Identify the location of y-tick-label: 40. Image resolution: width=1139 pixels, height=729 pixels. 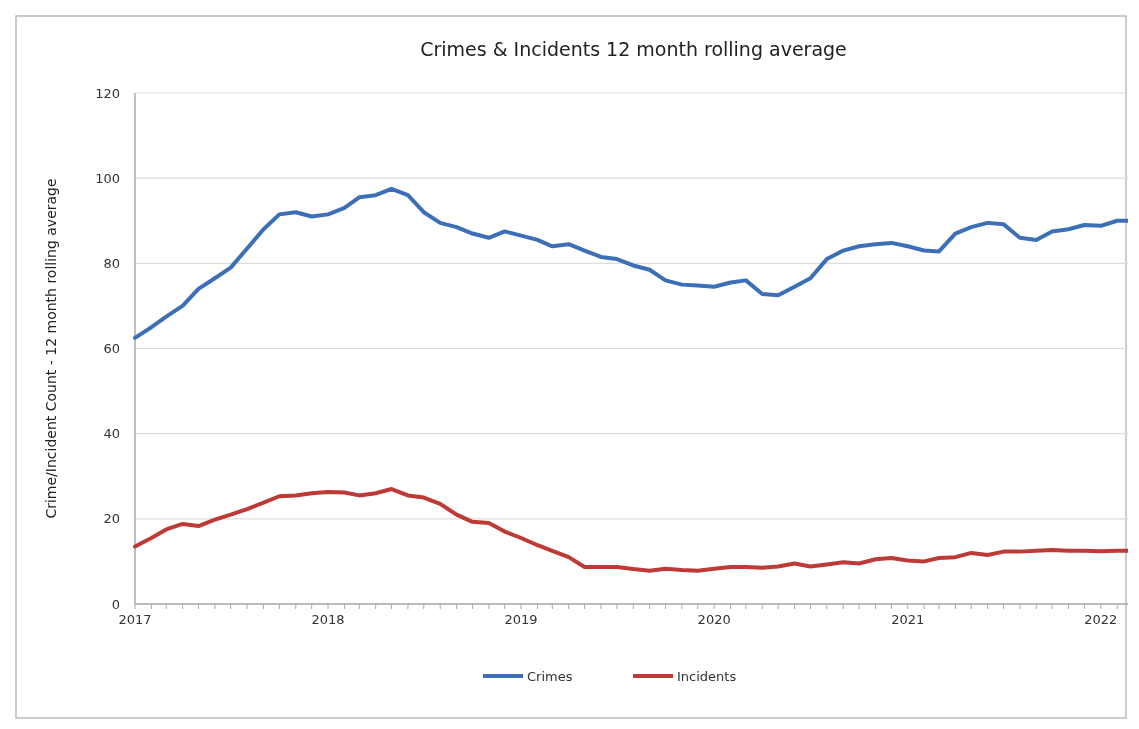
(111, 434).